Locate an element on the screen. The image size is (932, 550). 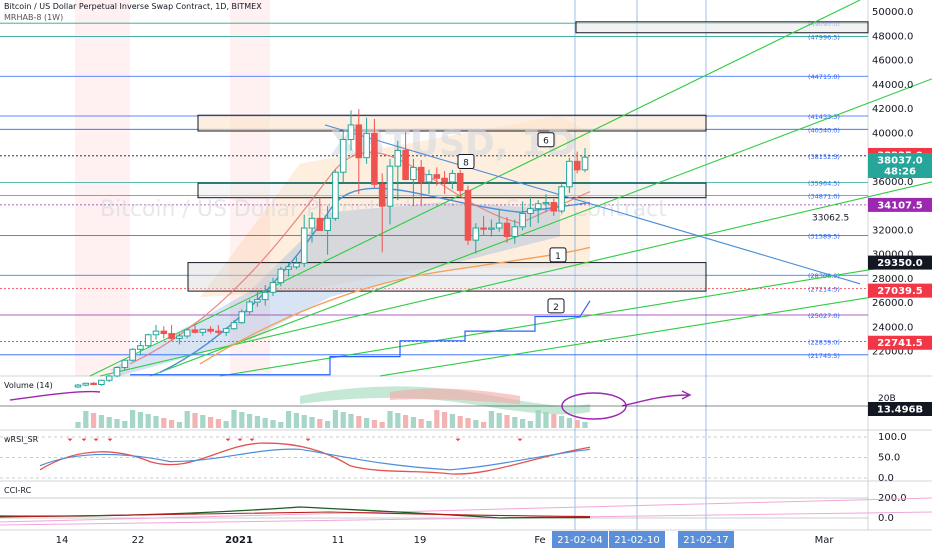
volume-arrow-annotation is located at coordinates (656, 398).